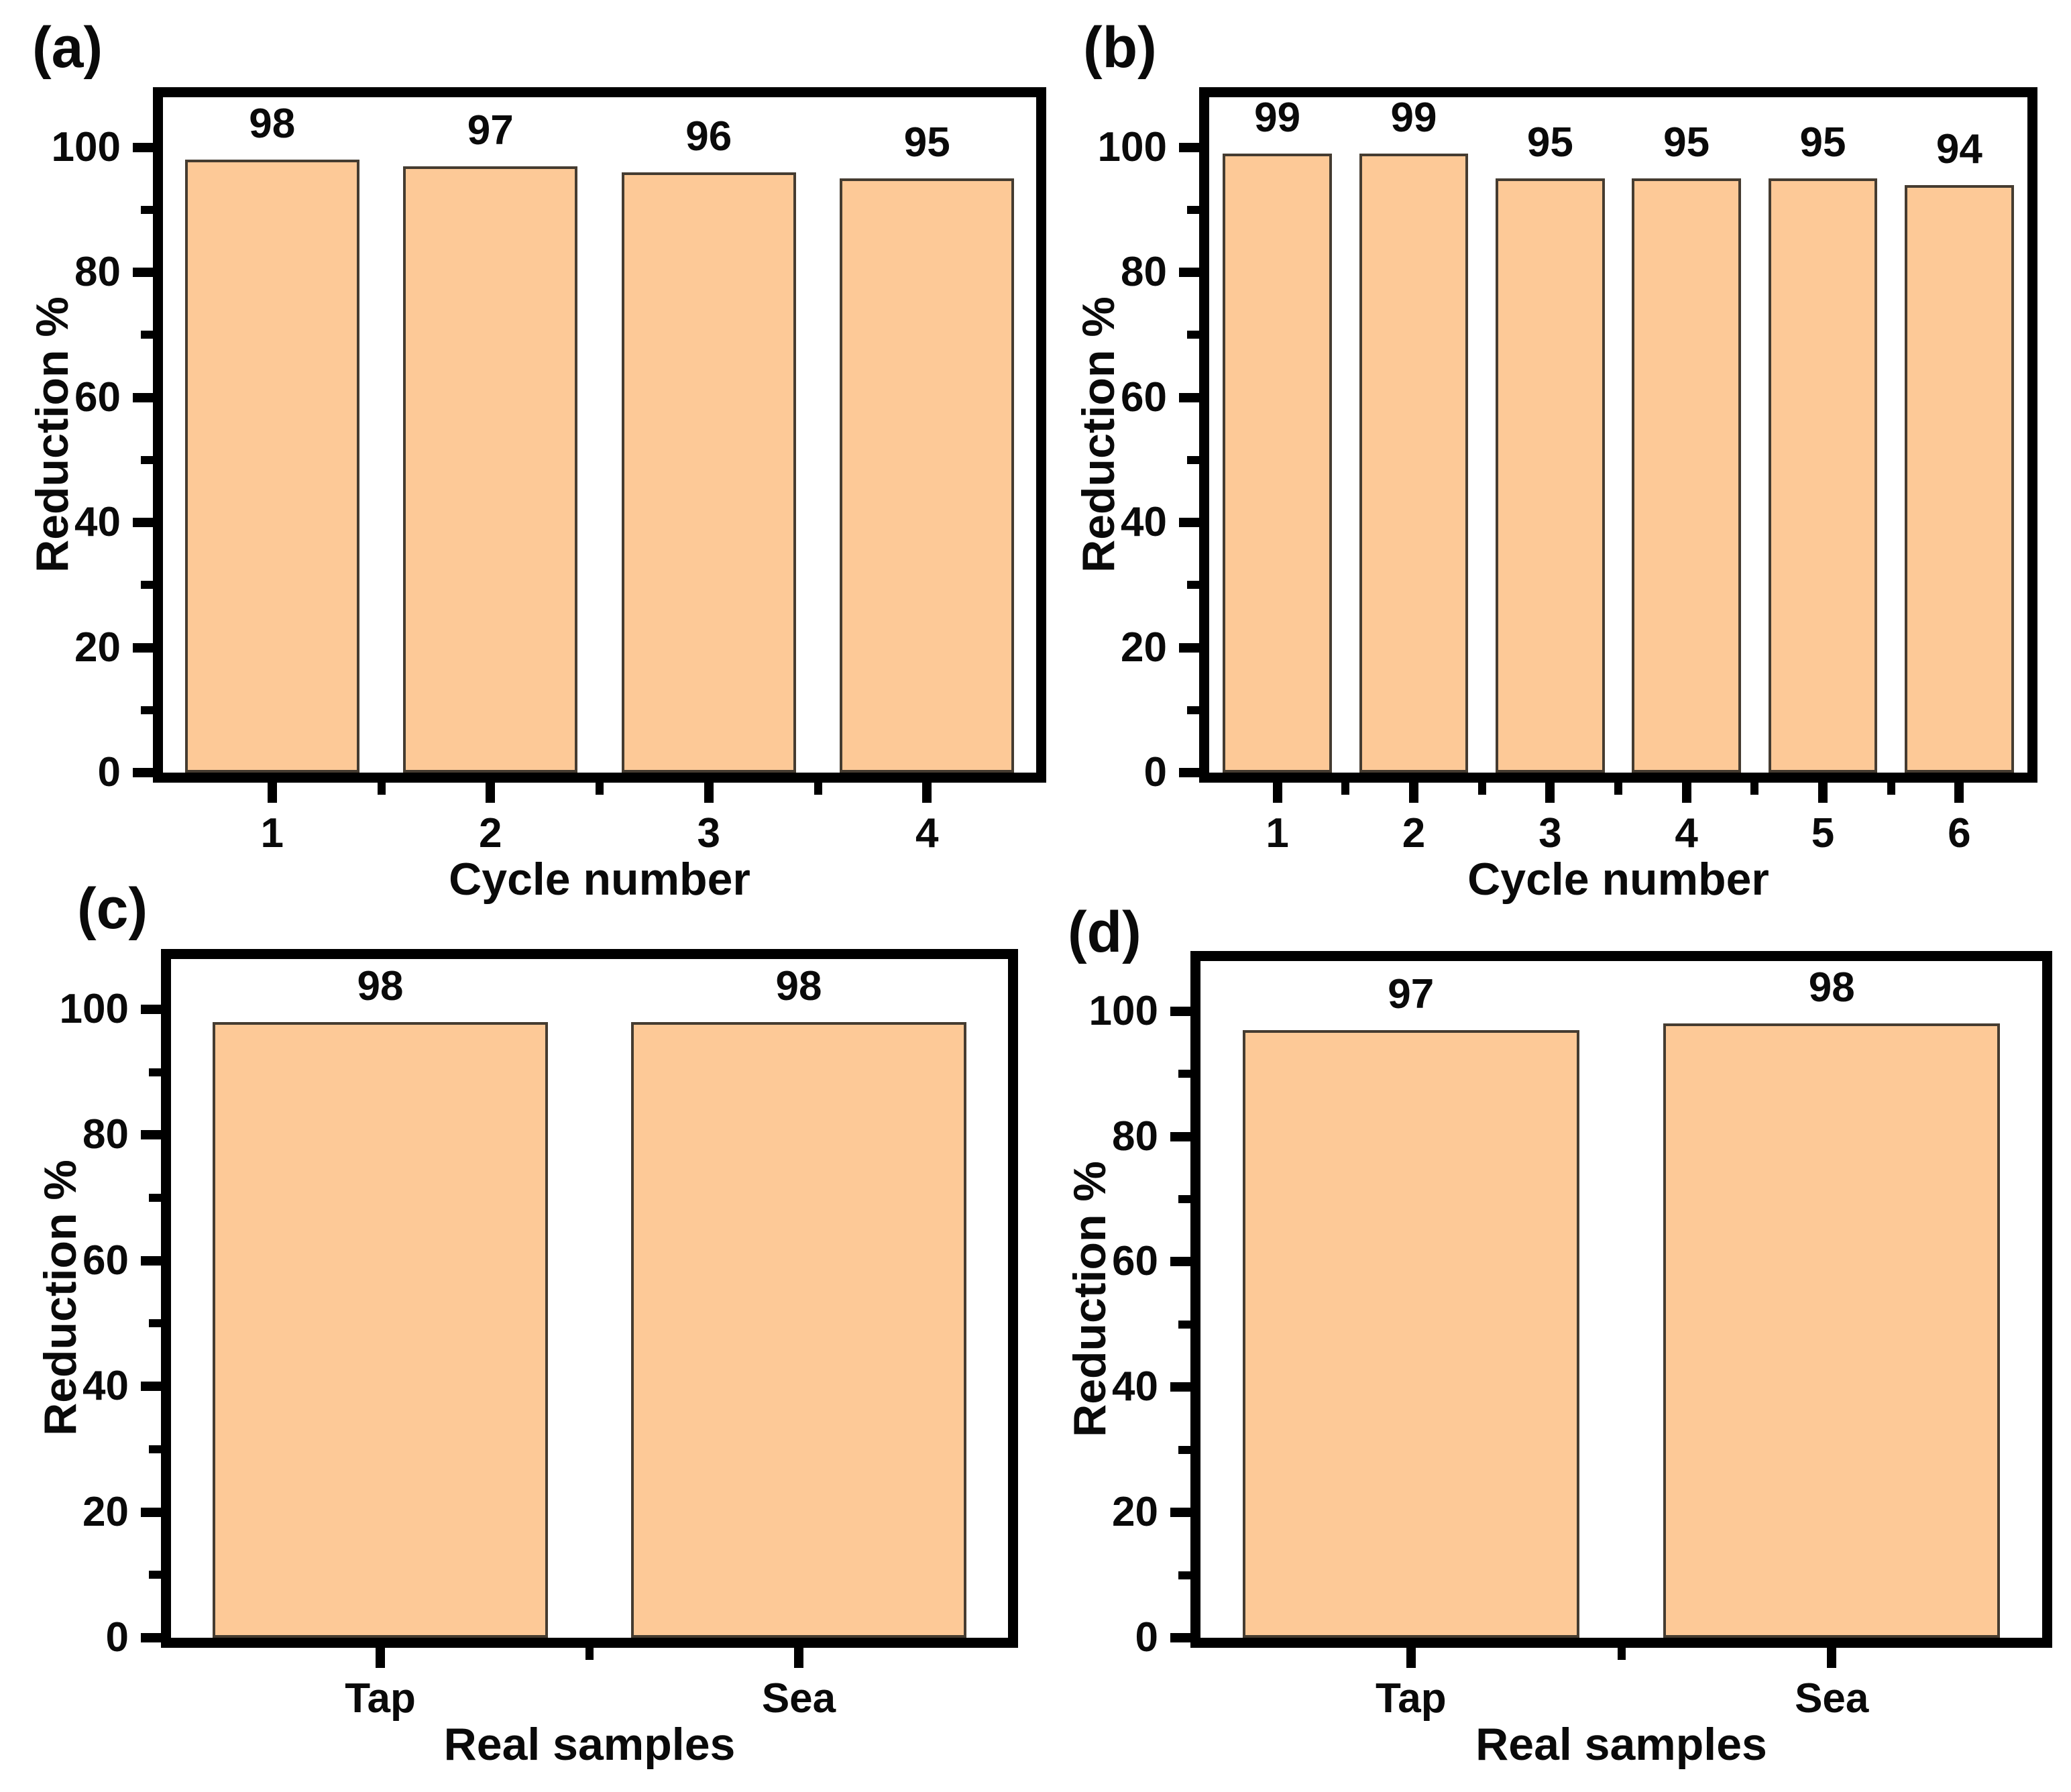 This screenshot has height=1792, width=2071. Describe the element at coordinates (1960, 833) in the screenshot. I see `x-tick-label: 6` at that location.